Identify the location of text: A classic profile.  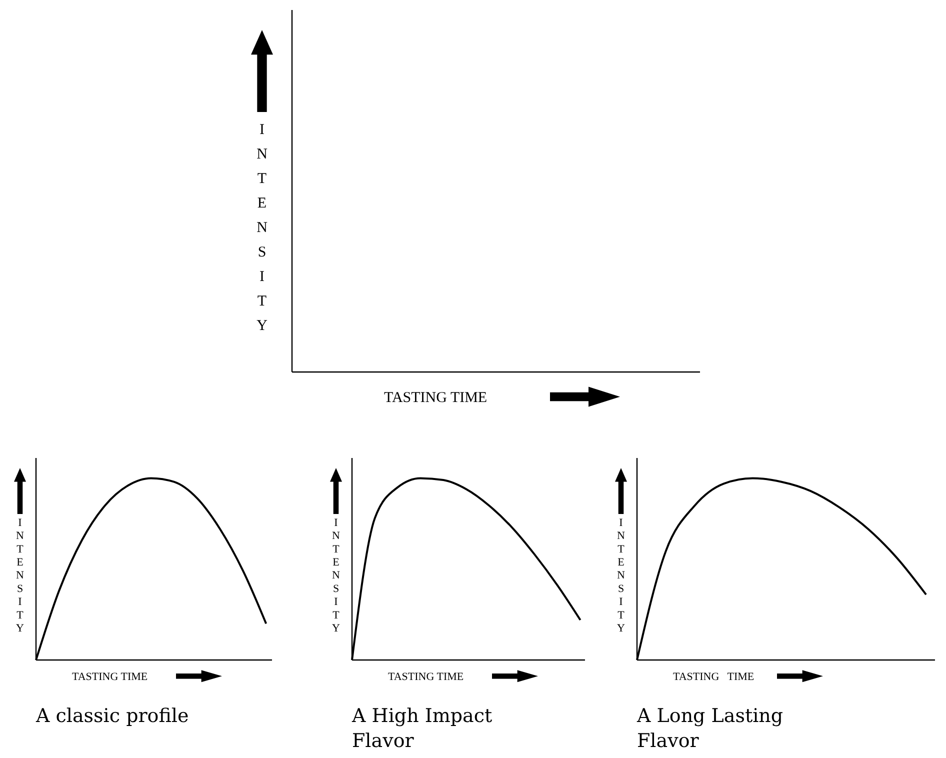
(112, 716).